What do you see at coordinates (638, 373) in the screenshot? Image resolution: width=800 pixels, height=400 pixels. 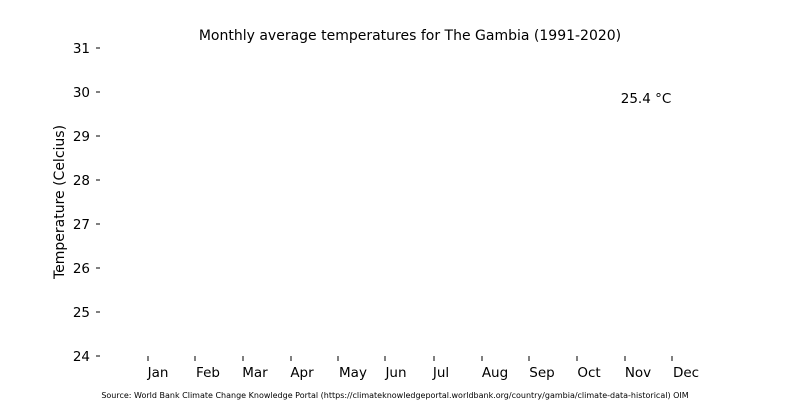 I see `x-tick-label: Nov` at bounding box center [638, 373].